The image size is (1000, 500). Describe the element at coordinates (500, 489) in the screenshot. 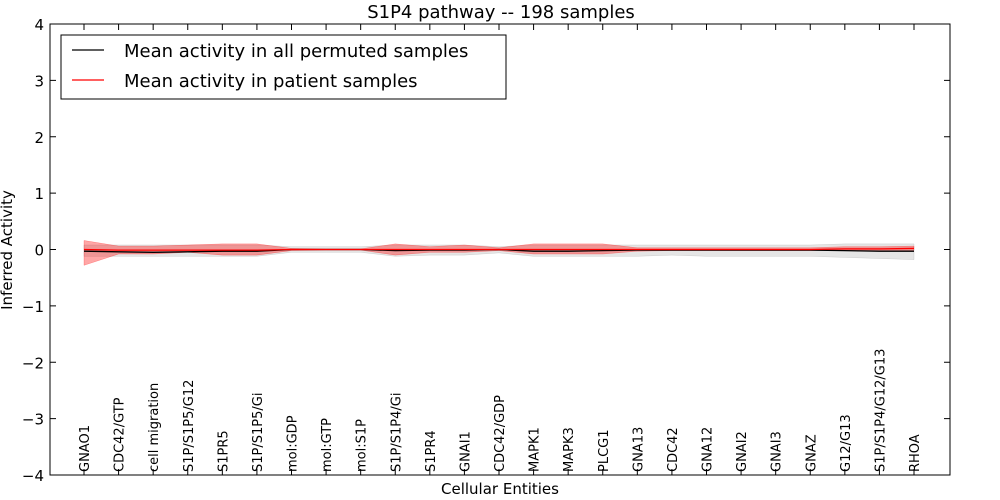

I see `x-axis-label: Cellular Entities` at that location.